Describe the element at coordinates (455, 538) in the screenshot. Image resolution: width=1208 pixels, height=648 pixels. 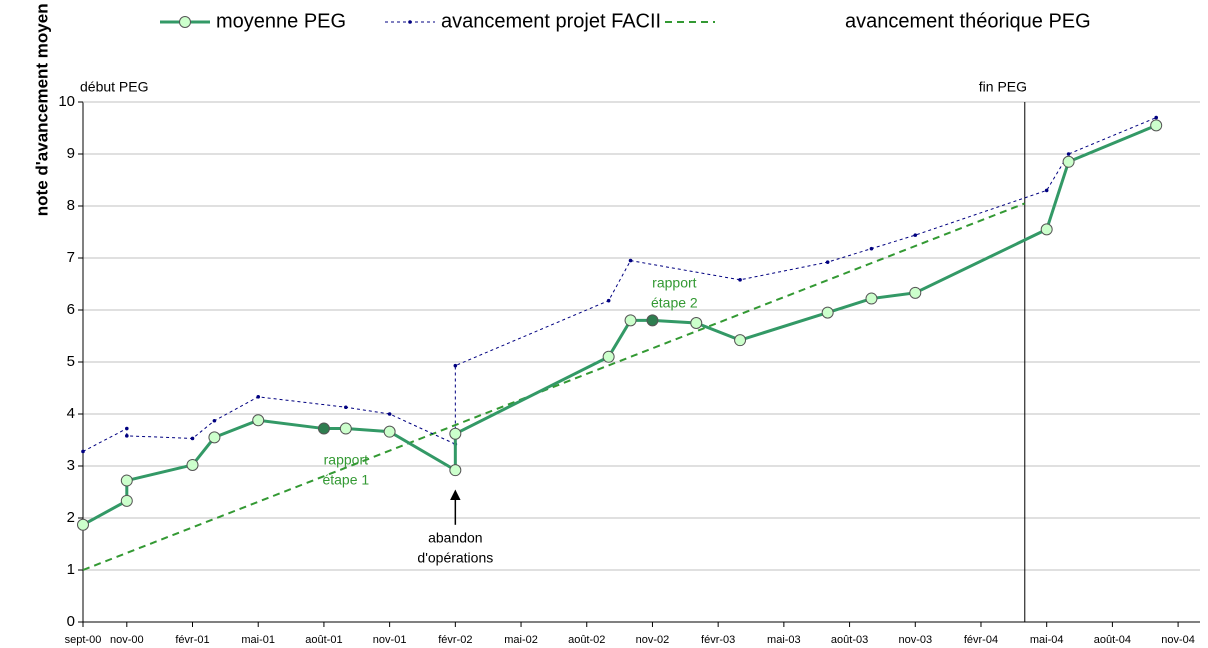
I see `annotation: abandon` at that location.